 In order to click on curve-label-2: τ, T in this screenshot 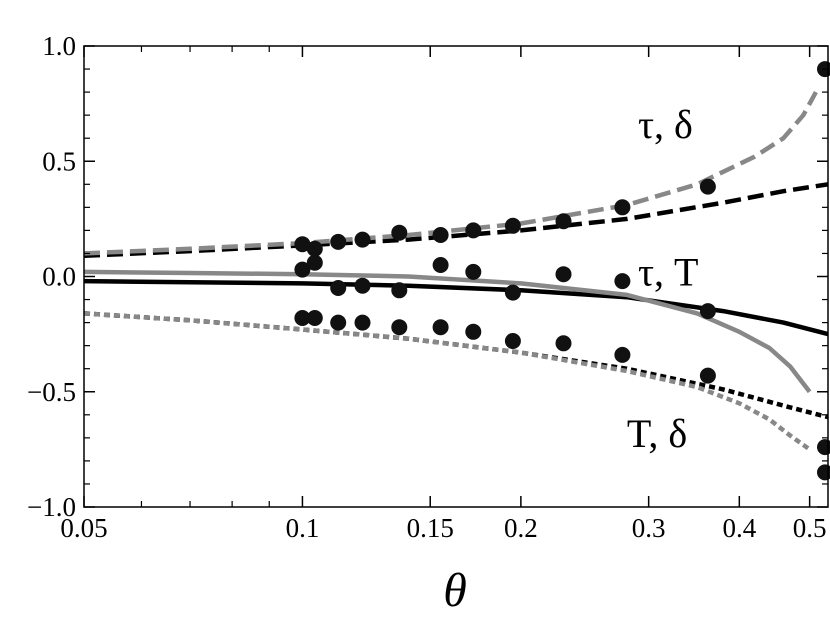, I will do `click(668, 272)`.